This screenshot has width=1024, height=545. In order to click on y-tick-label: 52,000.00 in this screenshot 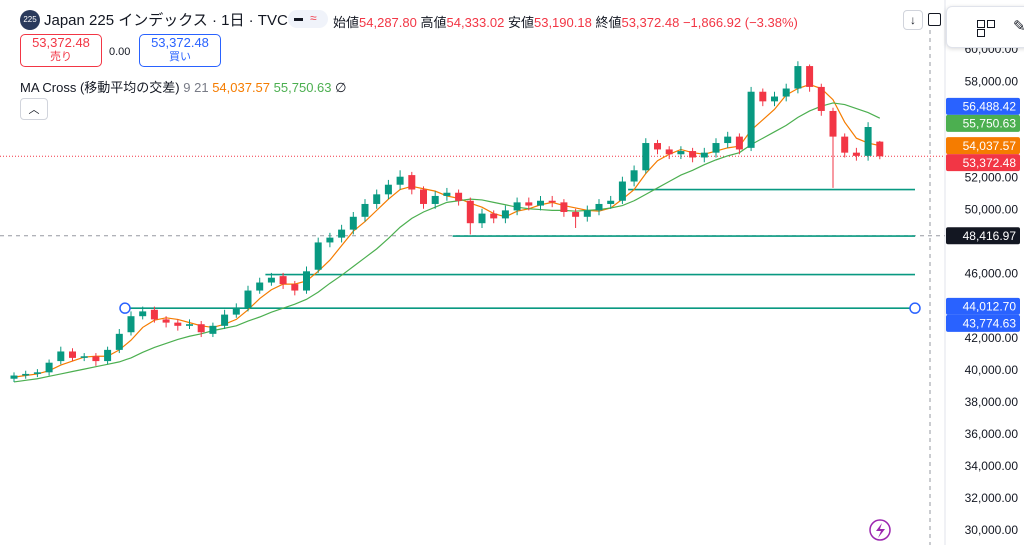, I will do `click(992, 177)`.